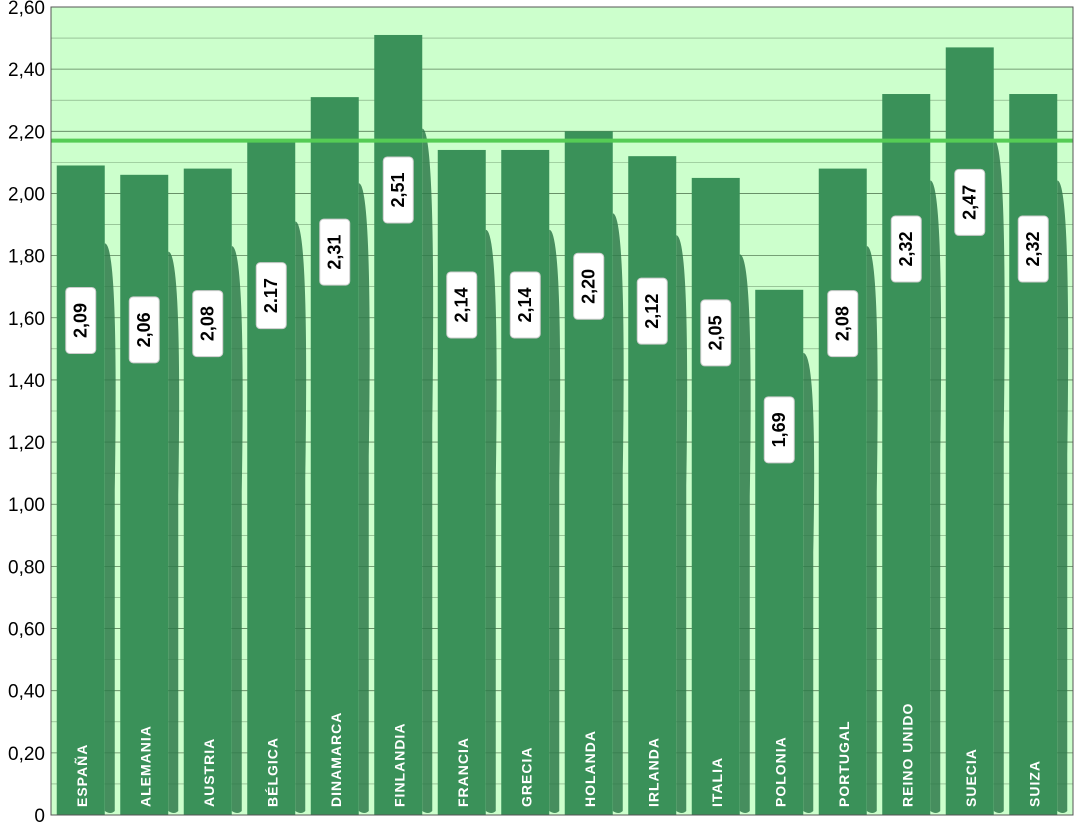 The image size is (1077, 828). I want to click on y-tick-label: 1,20, so click(26, 443).